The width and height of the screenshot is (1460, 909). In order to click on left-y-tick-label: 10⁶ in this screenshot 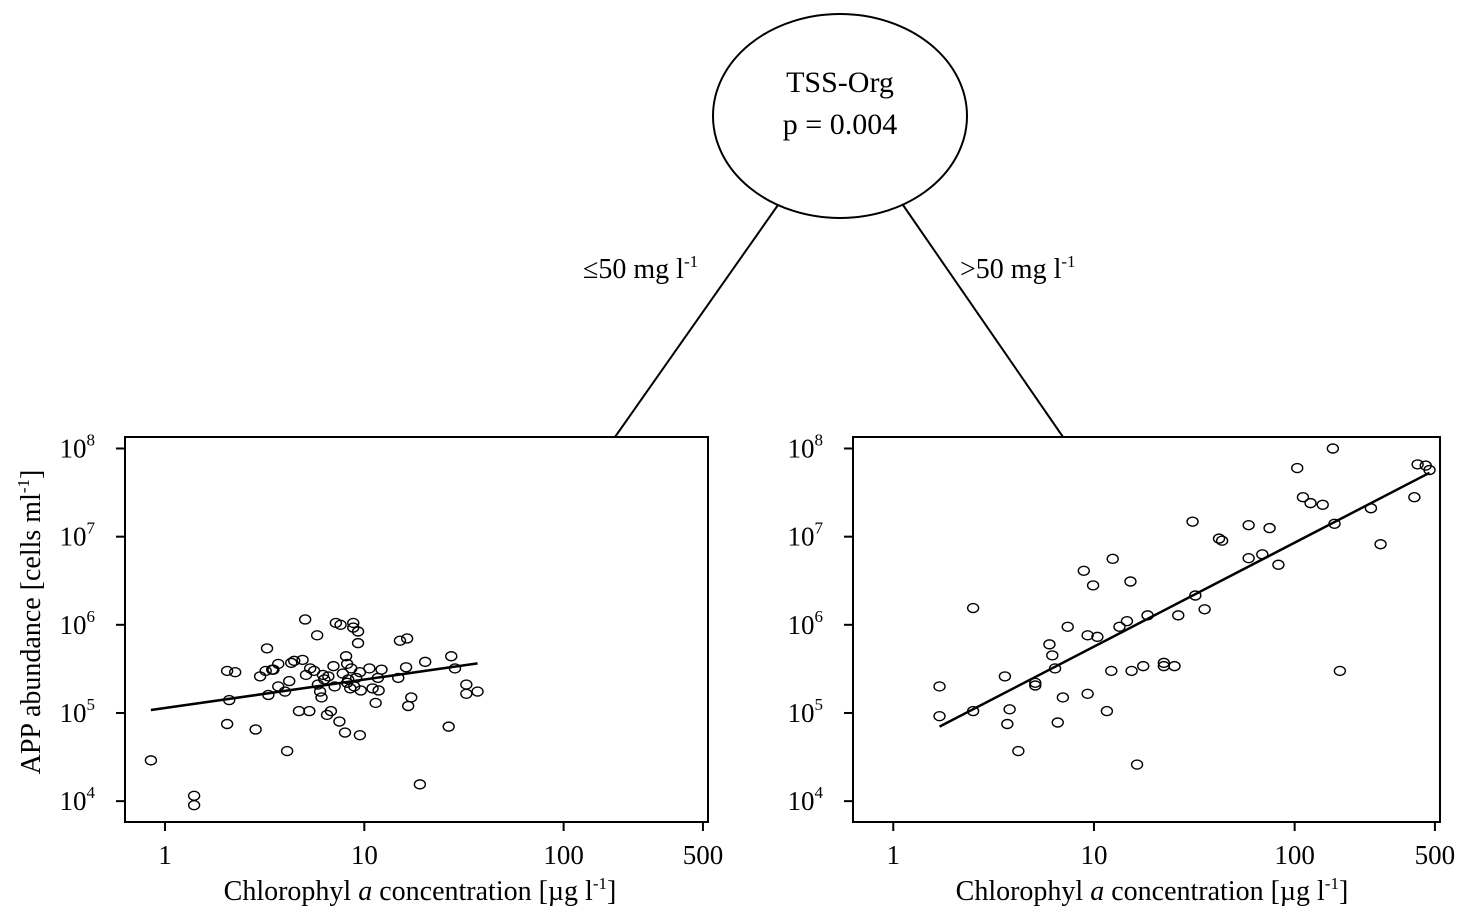, I will do `click(78, 623)`.